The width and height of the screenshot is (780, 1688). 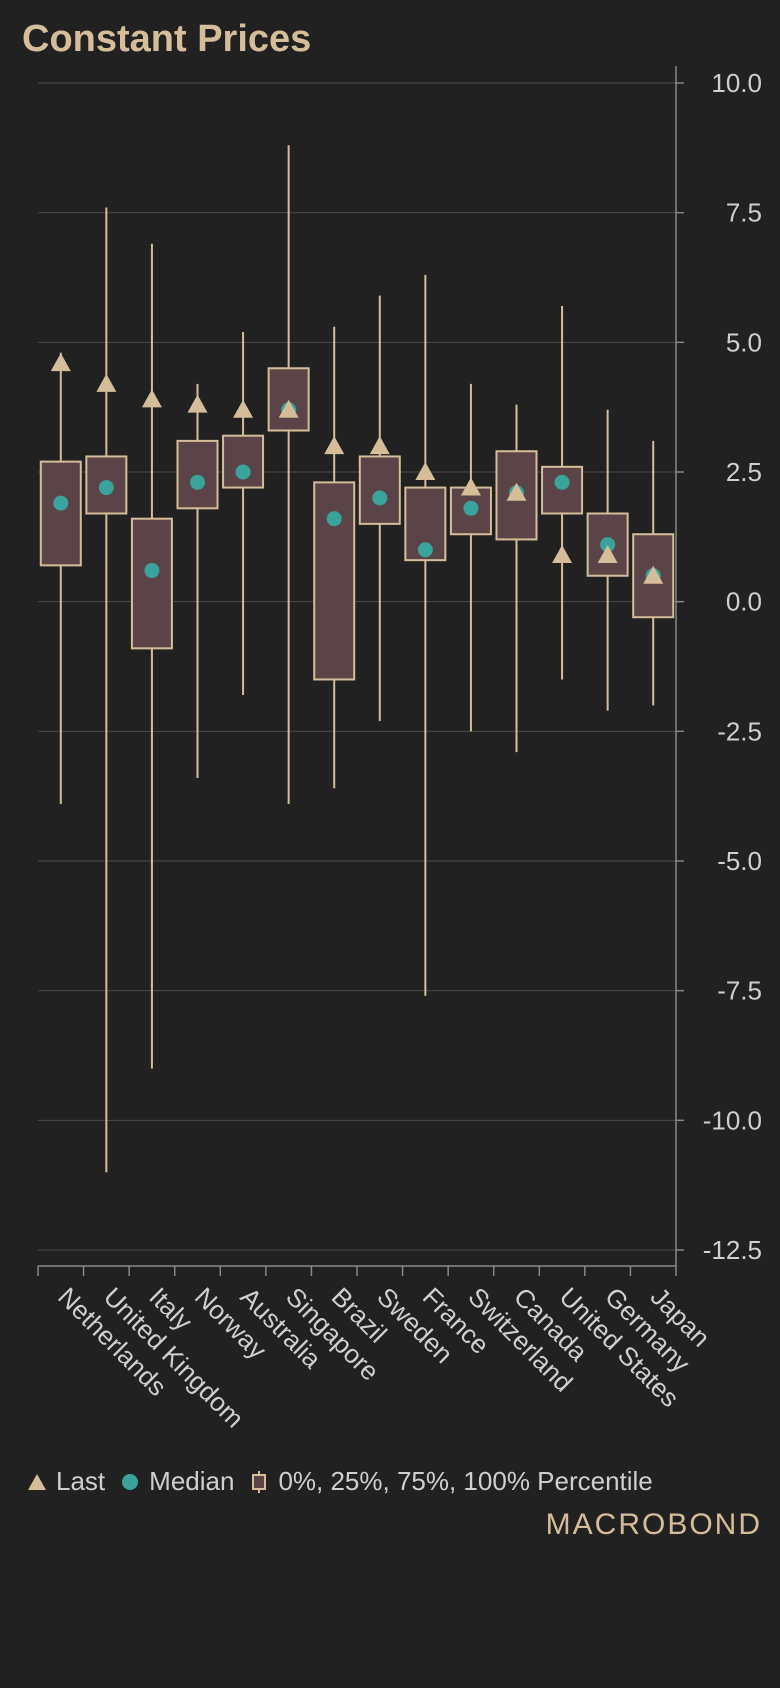 I want to click on y-tick-label: 5.0, so click(x=744, y=342).